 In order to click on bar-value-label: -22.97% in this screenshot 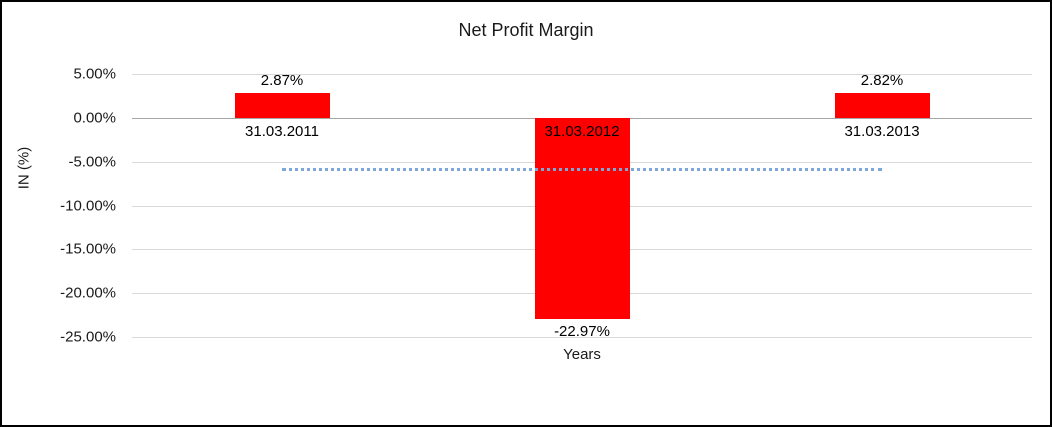, I will do `click(582, 332)`.